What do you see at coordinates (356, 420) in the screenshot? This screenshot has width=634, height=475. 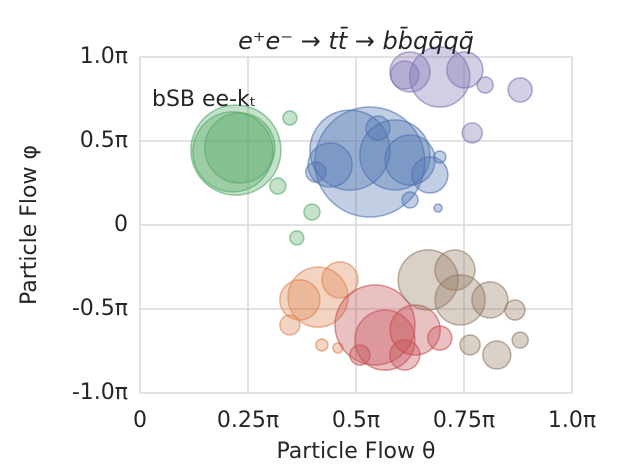 I see `x-tick-label: 0.5π` at bounding box center [356, 420].